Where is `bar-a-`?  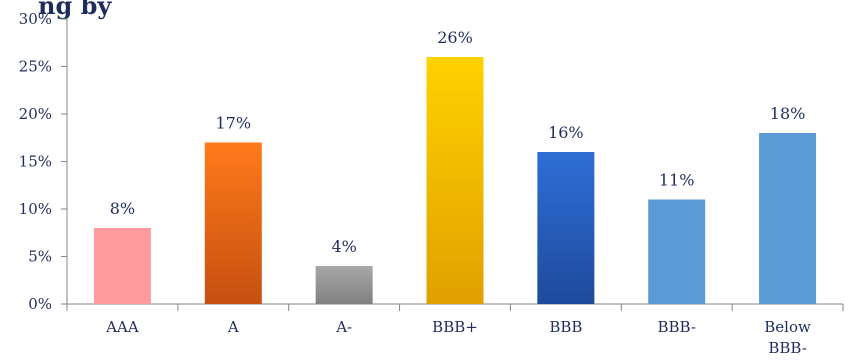
bar-a- is located at coordinates (344, 285).